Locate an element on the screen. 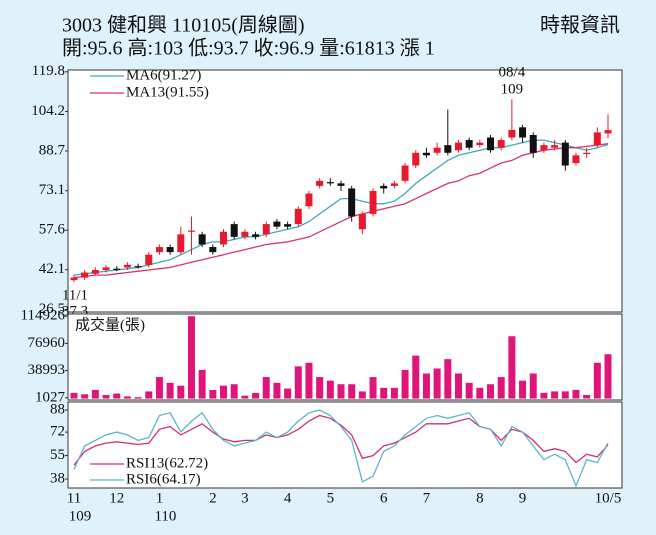 This screenshot has width=656, height=535. y-tick-label: 73.1 is located at coordinates (52, 190).